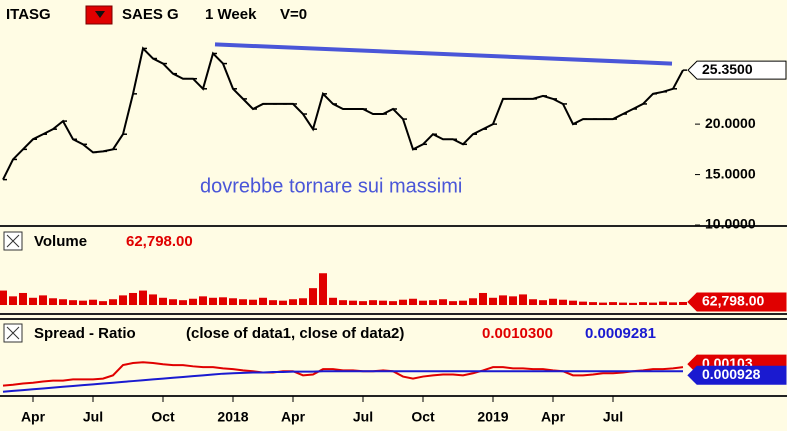  Describe the element at coordinates (492, 417) in the screenshot. I see `x-tick-label: 2019` at that location.